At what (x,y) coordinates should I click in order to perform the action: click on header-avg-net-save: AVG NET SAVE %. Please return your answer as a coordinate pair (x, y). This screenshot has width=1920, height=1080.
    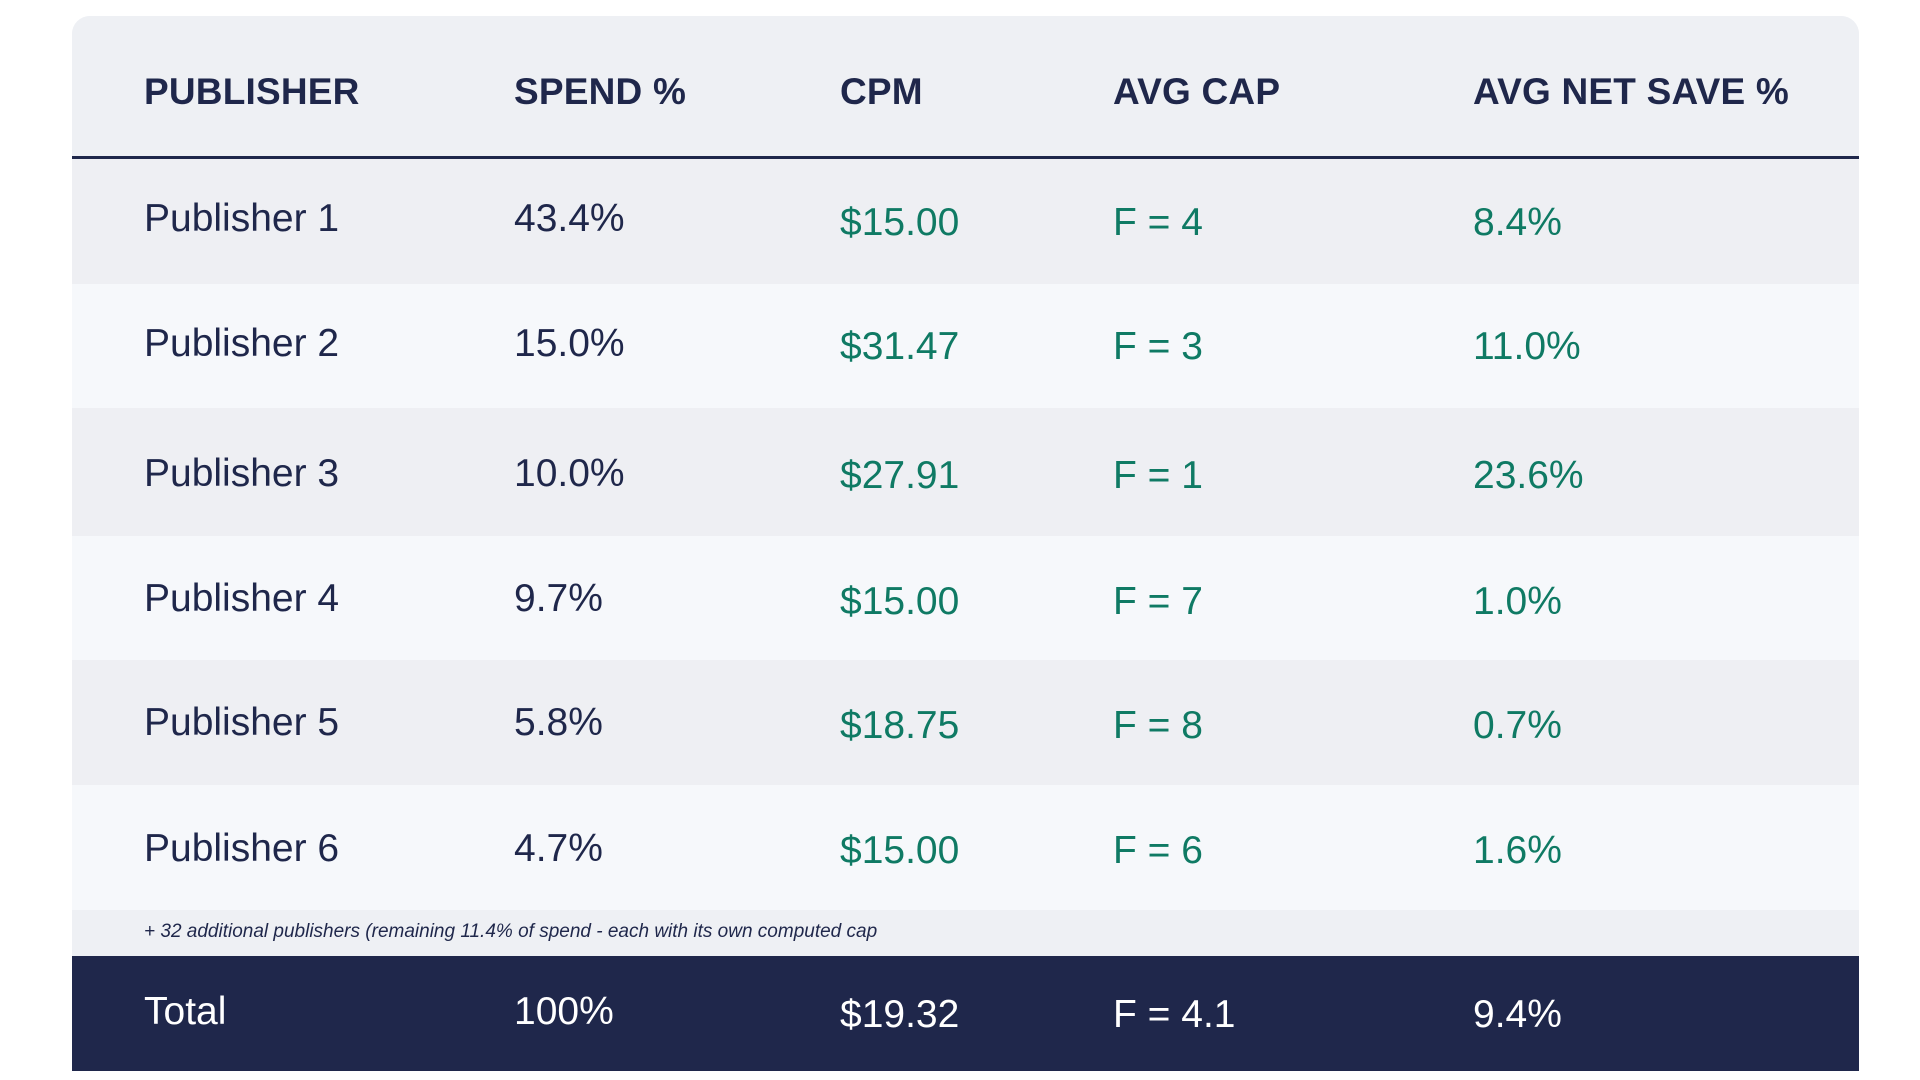
    Looking at the image, I should click on (1631, 91).